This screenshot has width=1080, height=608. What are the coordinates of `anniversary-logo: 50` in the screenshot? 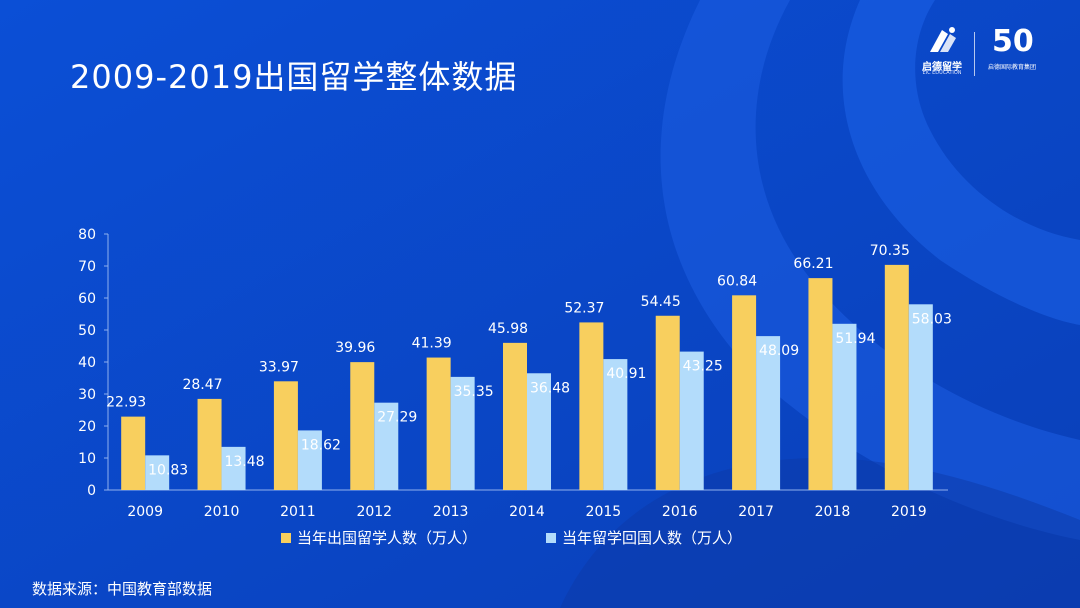 It's located at (1013, 41).